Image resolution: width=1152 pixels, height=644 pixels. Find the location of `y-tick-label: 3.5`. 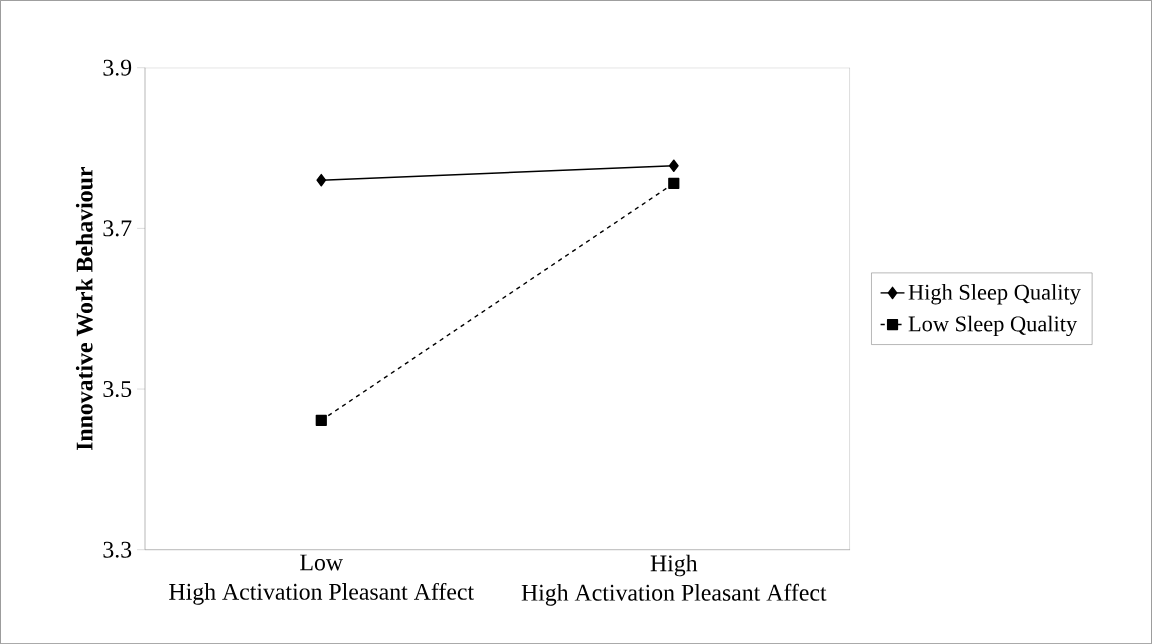

y-tick-label: 3.5 is located at coordinates (117, 389).